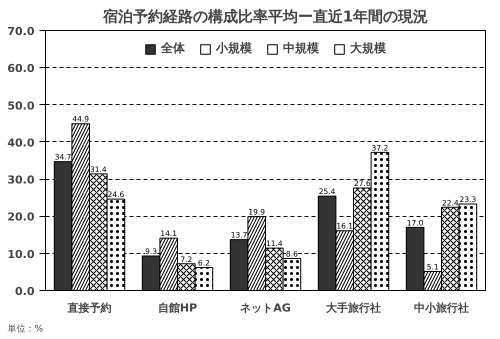  What do you see at coordinates (265, 17) in the screenshot?
I see `chart-title: 宿泊予約経路の構成比率平均ー直近1年間の現況` at bounding box center [265, 17].